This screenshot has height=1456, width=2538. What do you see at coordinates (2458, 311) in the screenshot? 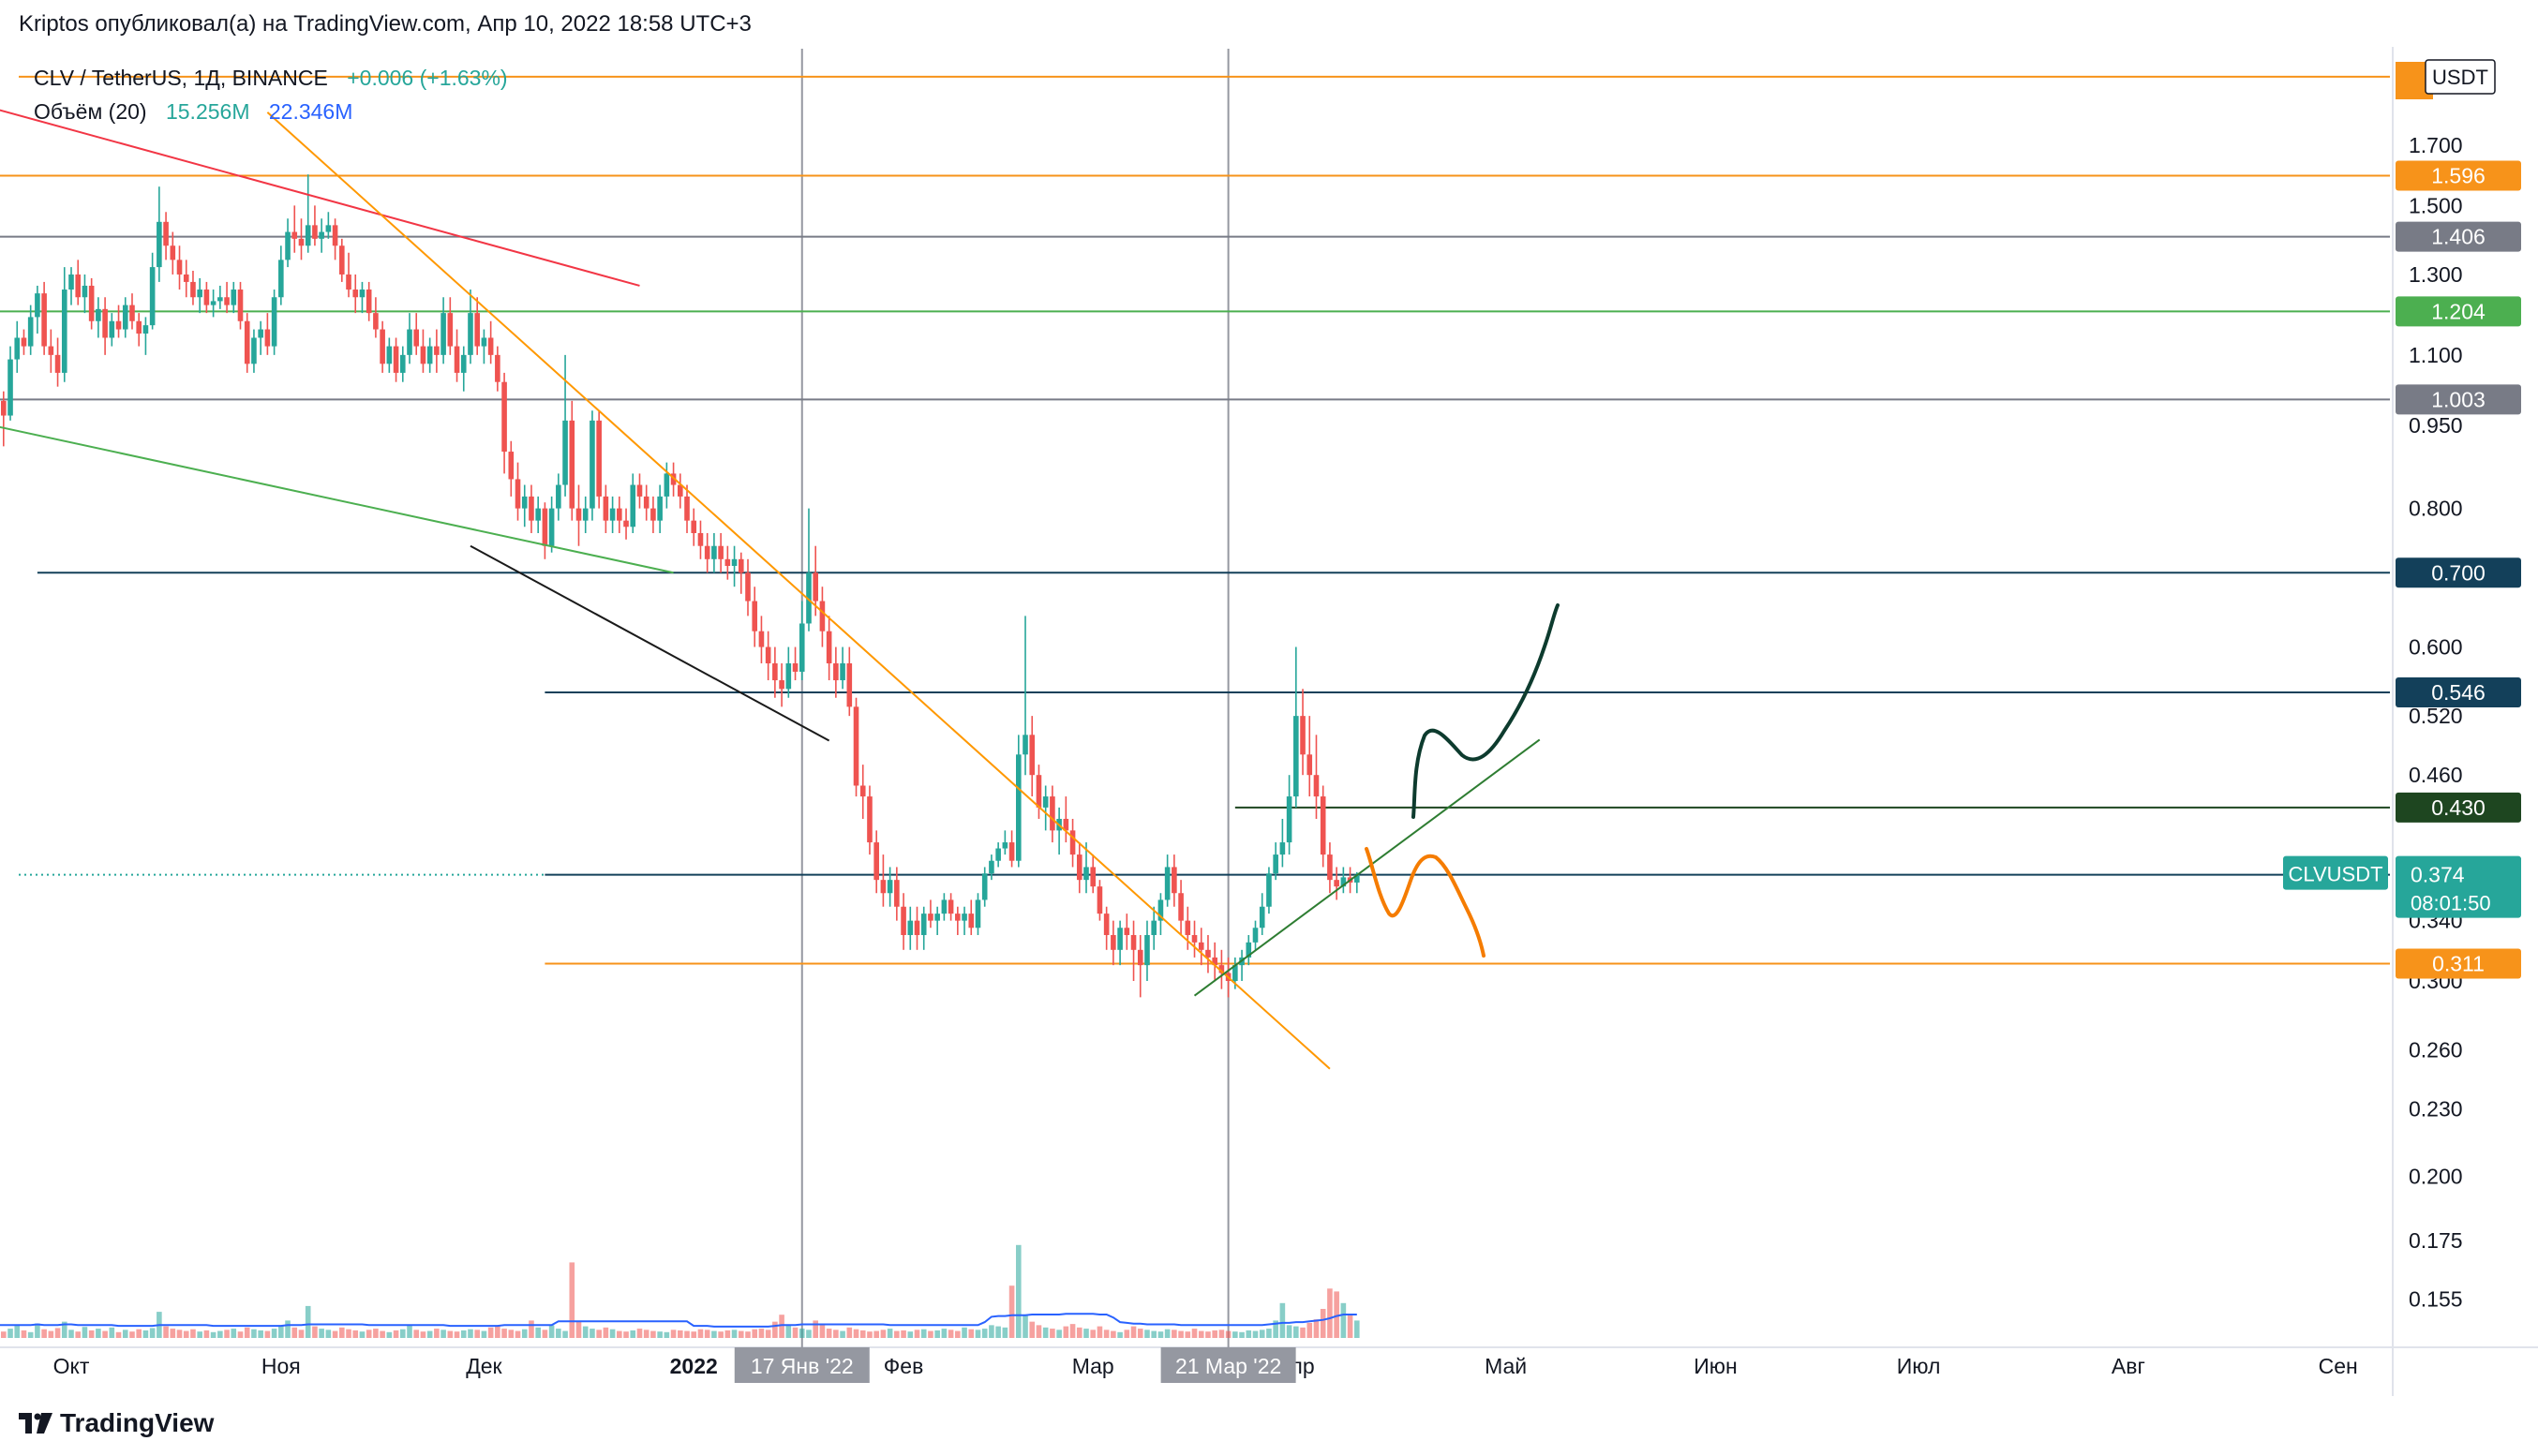
I see `price-level-label: 1.204` at bounding box center [2458, 311].